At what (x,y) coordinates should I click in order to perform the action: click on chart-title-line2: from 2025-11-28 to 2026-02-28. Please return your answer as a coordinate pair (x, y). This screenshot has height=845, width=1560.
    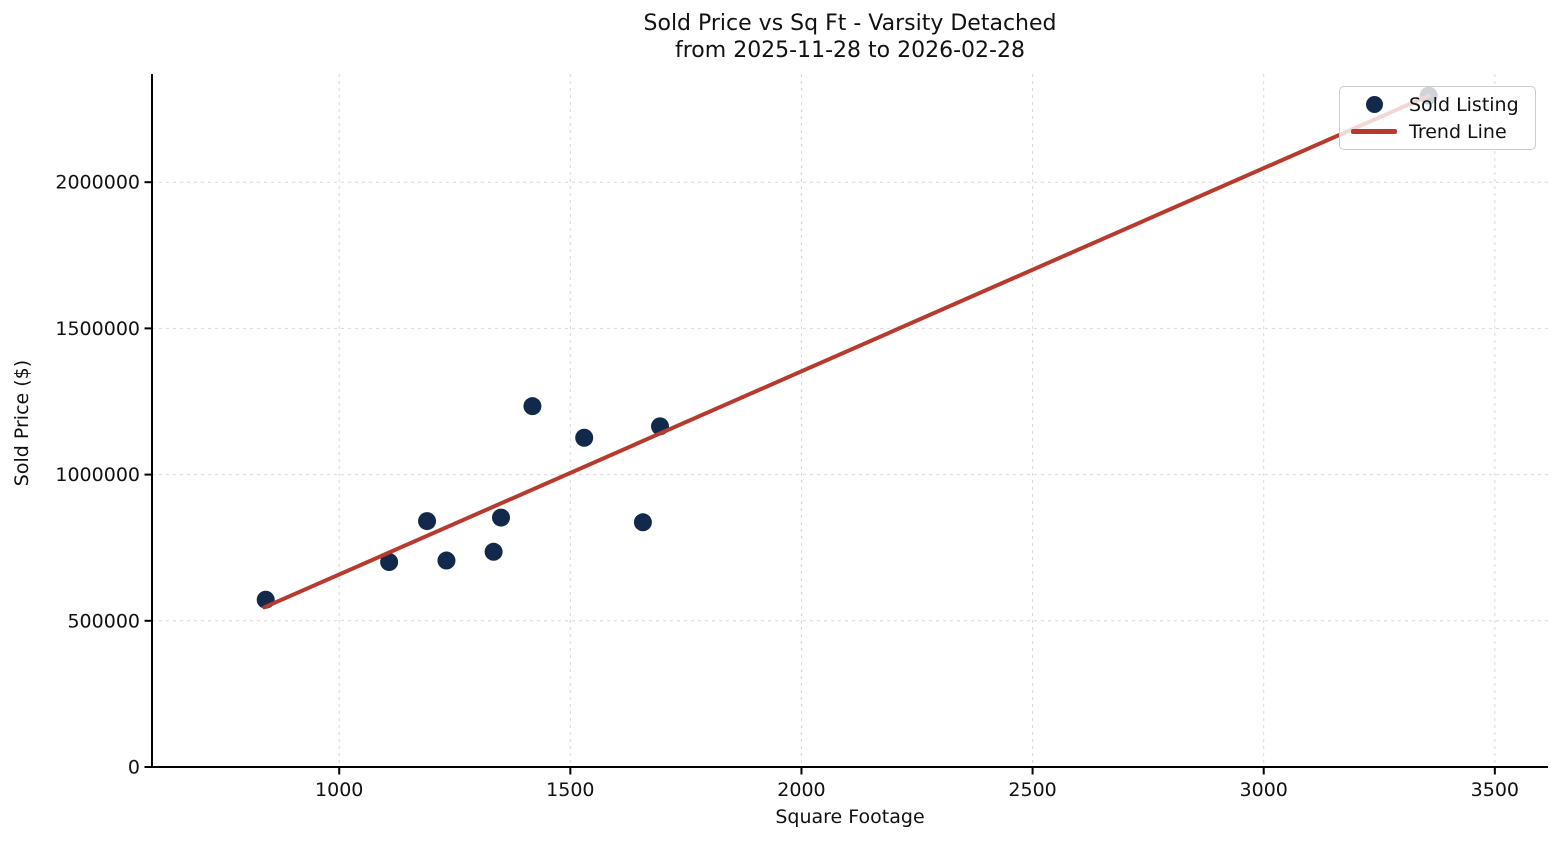
    Looking at the image, I should click on (850, 50).